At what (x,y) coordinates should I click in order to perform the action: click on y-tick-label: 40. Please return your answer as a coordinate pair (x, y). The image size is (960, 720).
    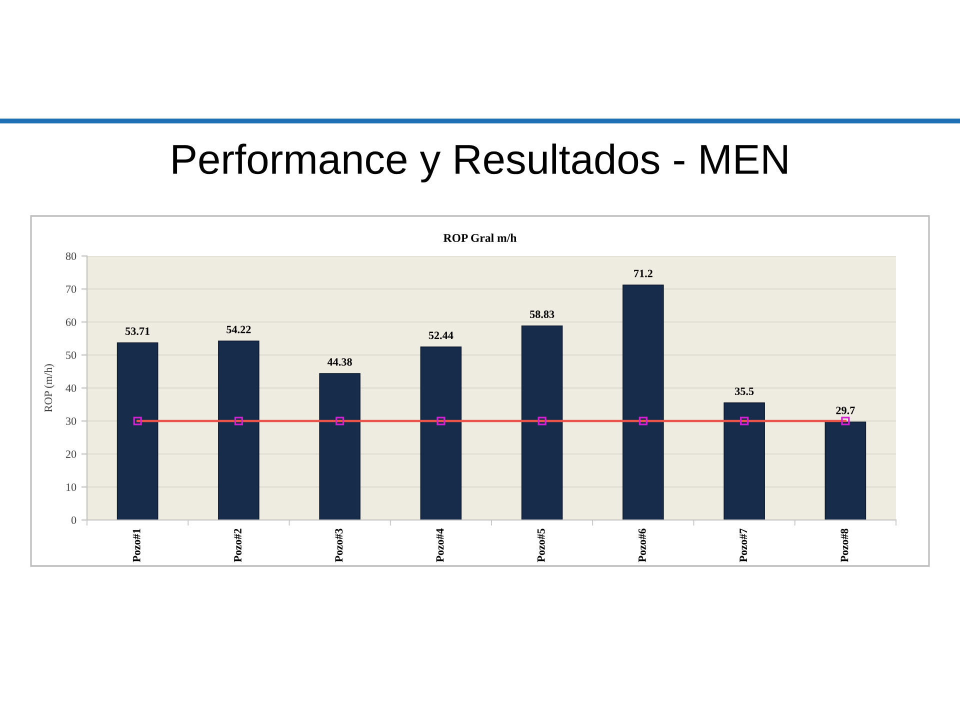
    Looking at the image, I should click on (71, 388).